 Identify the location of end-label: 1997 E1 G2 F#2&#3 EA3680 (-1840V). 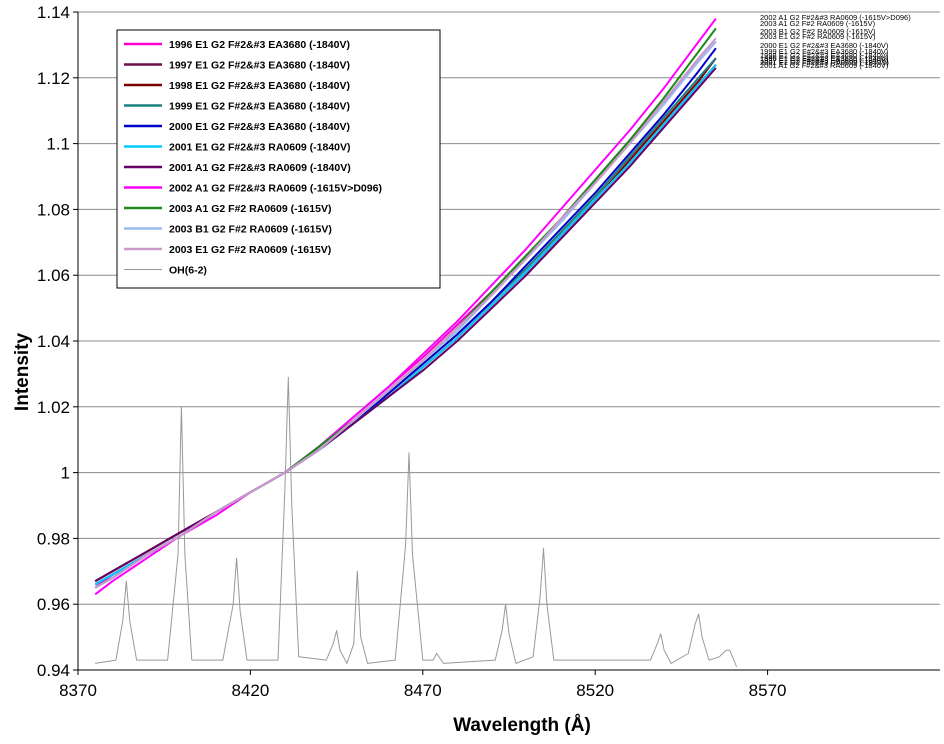
(824, 60).